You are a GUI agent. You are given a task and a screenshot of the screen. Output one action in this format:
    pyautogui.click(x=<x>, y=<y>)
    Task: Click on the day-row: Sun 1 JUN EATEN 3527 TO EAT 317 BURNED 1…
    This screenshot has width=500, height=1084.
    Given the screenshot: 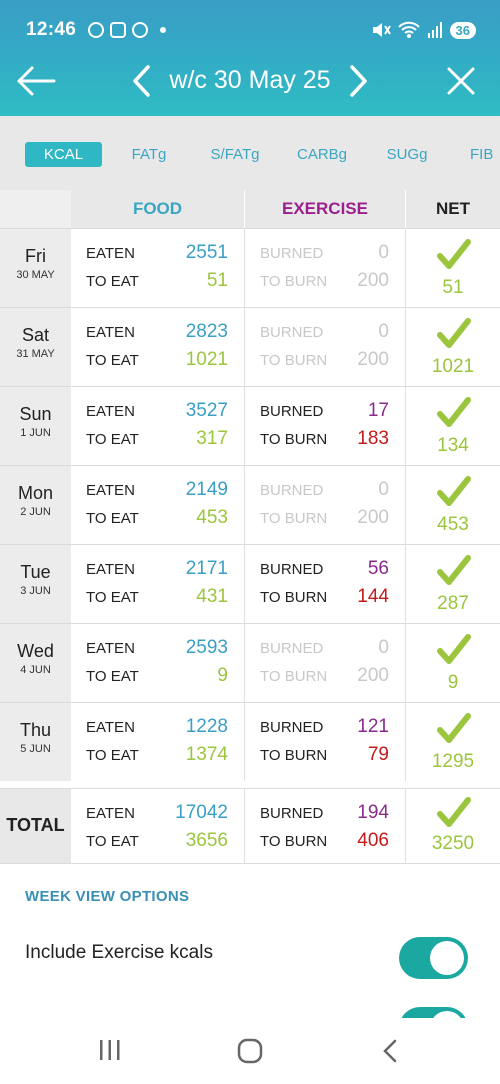 What is the action you would take?
    pyautogui.click(x=250, y=425)
    